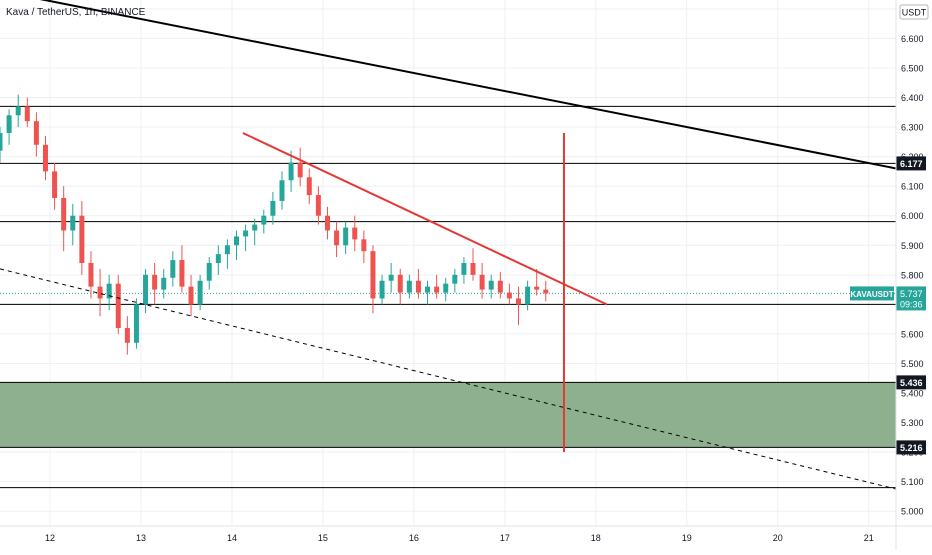 The width and height of the screenshot is (932, 555). Describe the element at coordinates (425, 219) in the screenshot. I see `trendline` at that location.